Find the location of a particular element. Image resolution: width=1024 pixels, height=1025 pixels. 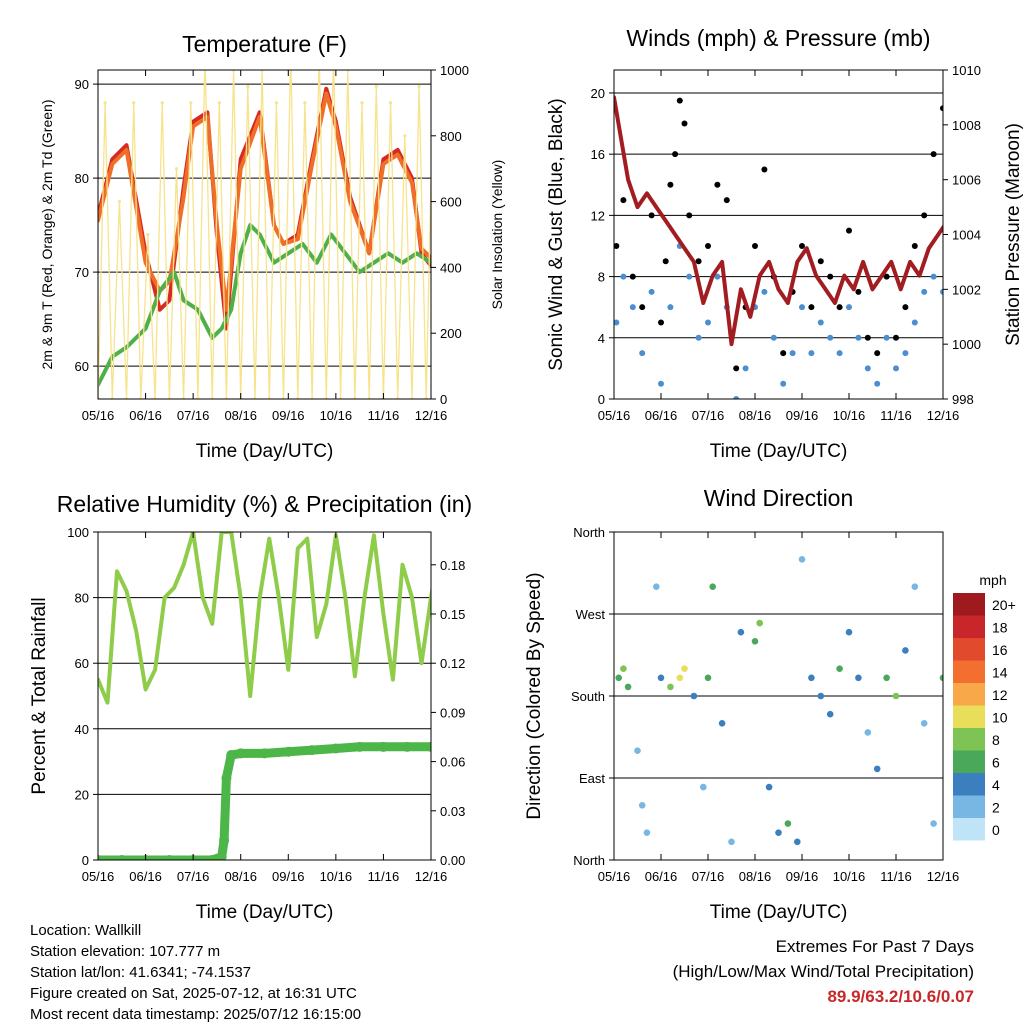

y2-tick-label: 800 is located at coordinates (451, 136).